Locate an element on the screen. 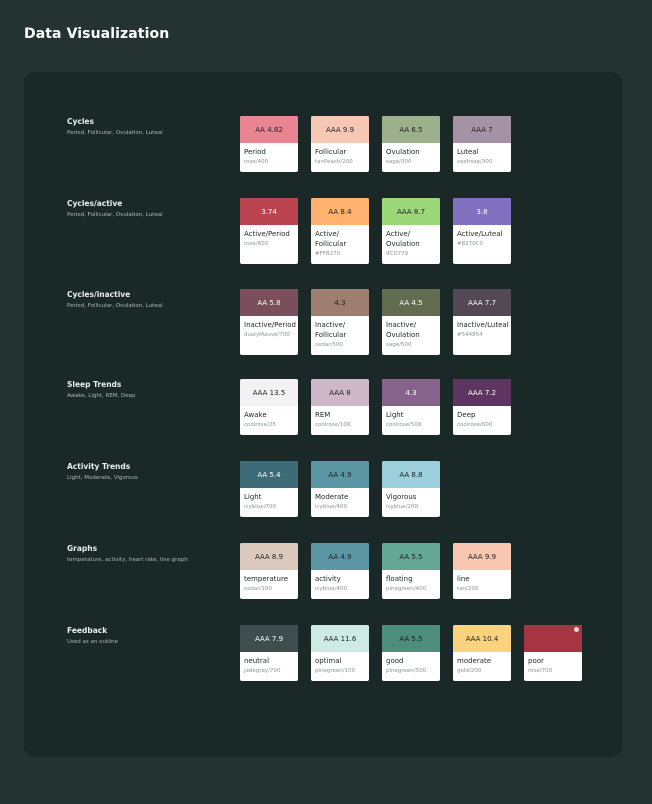 This screenshot has width=652, height=804. section-subtitle: Light, Moderate, Vigorous is located at coordinates (102, 478).